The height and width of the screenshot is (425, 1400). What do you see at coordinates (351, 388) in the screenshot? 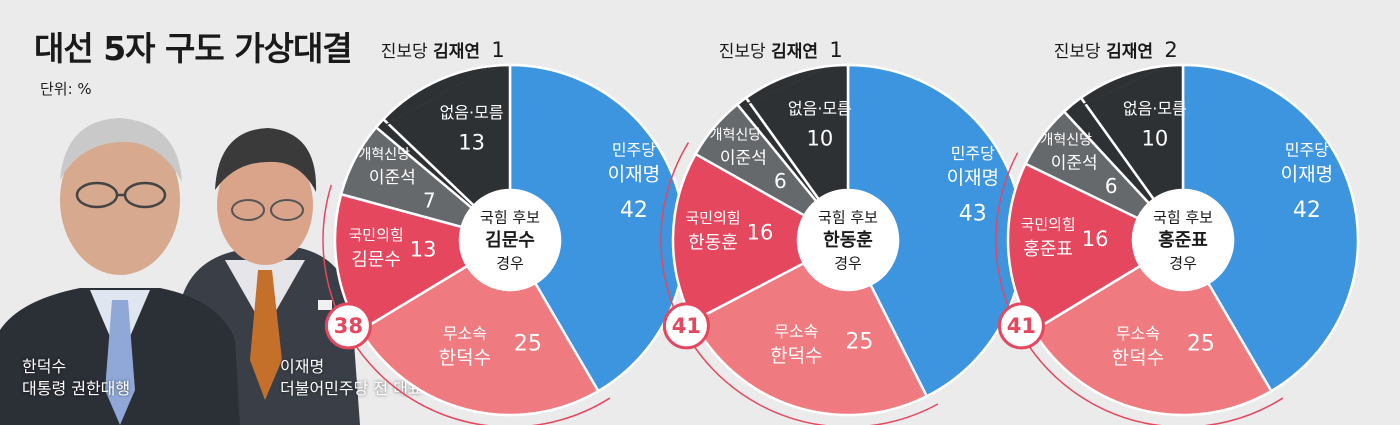
I see `lee-title: 더불어민주당 전 대표` at bounding box center [351, 388].